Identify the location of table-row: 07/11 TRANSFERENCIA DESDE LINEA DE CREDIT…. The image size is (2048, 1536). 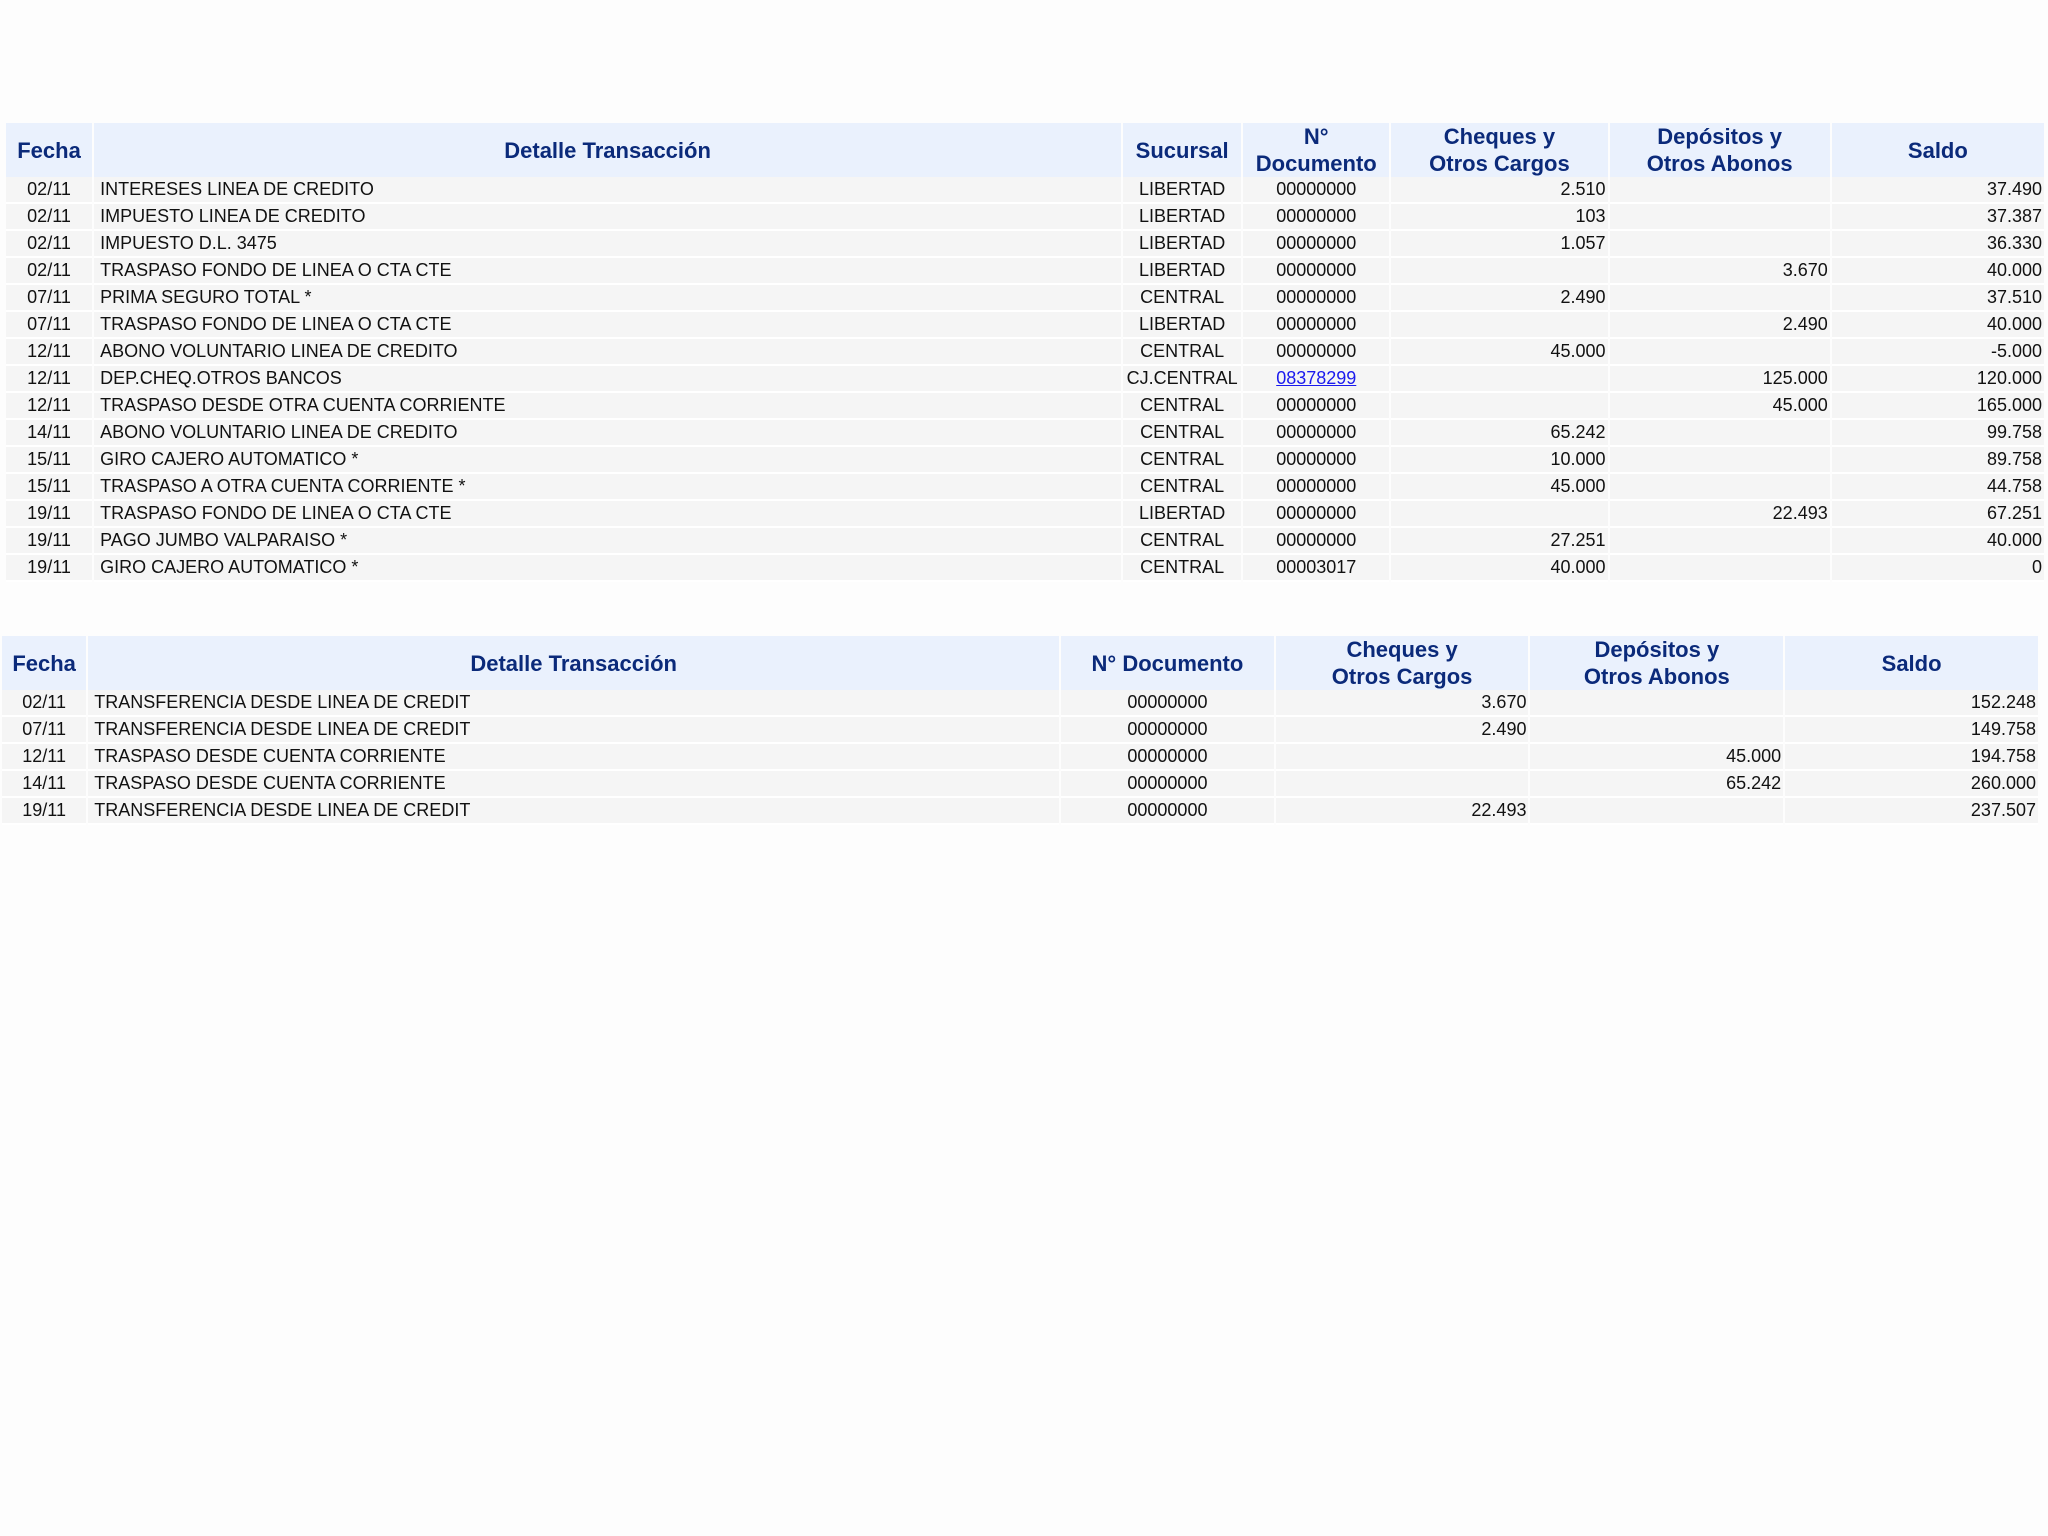
(1020, 730).